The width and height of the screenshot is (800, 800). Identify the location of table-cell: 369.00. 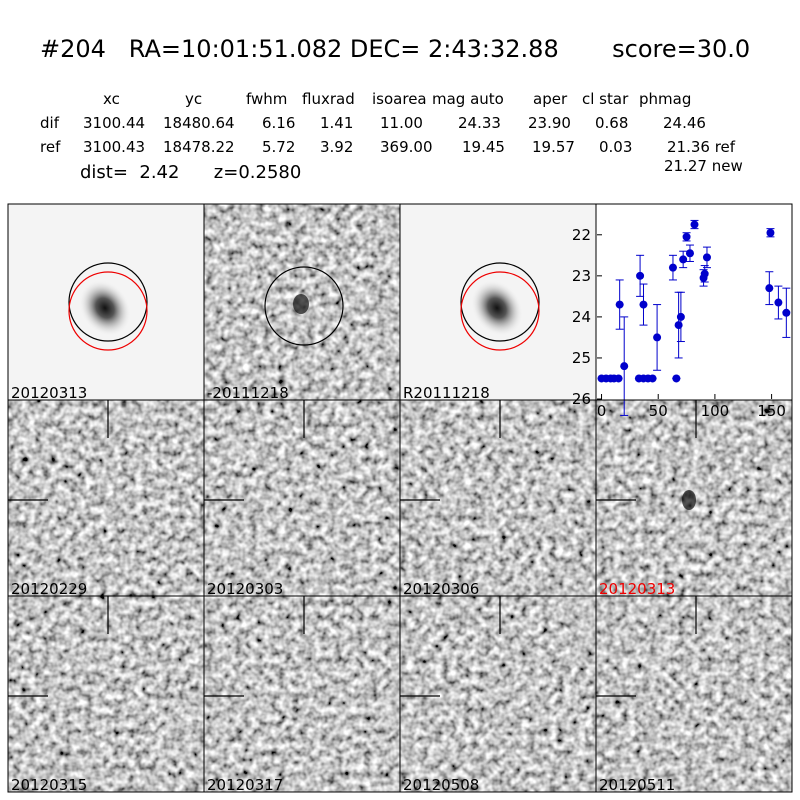
(406, 147).